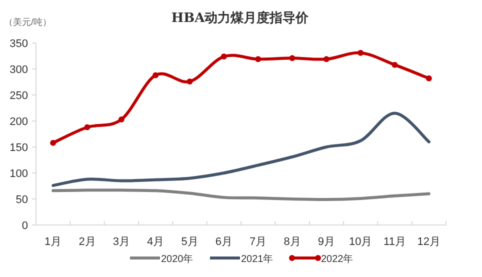 The width and height of the screenshot is (482, 277). Describe the element at coordinates (19, 96) in the screenshot. I see `y-tick-label: 250` at that location.